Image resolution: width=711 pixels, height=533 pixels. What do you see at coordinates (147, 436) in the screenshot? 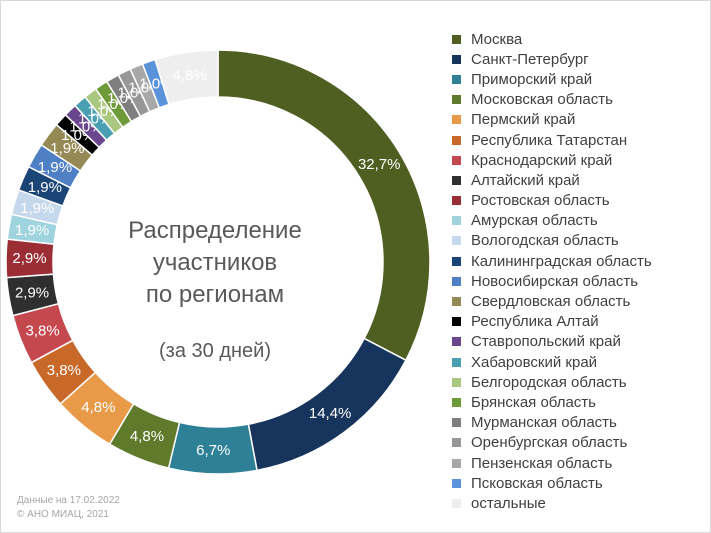
I see `slice-label-4: 4,8%` at bounding box center [147, 436].